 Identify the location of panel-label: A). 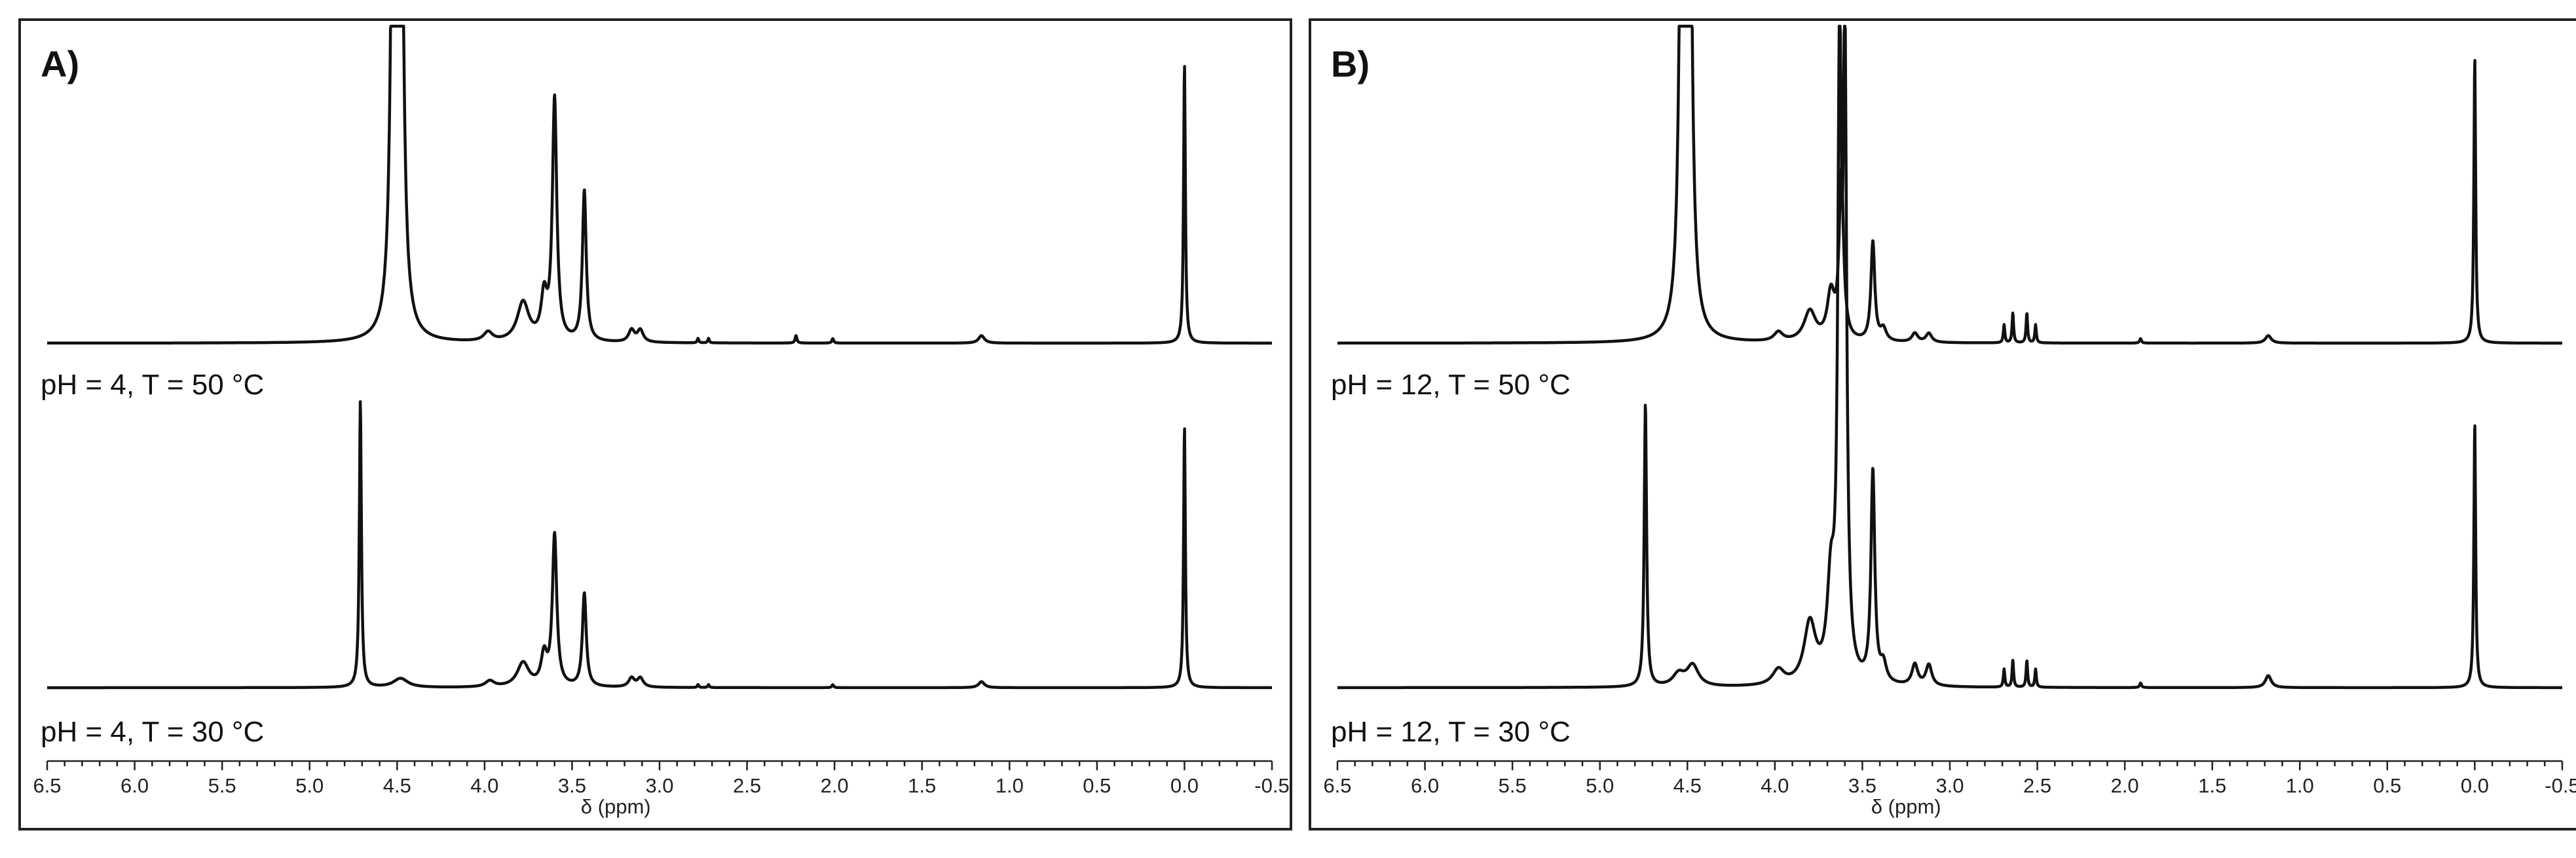
(60, 63).